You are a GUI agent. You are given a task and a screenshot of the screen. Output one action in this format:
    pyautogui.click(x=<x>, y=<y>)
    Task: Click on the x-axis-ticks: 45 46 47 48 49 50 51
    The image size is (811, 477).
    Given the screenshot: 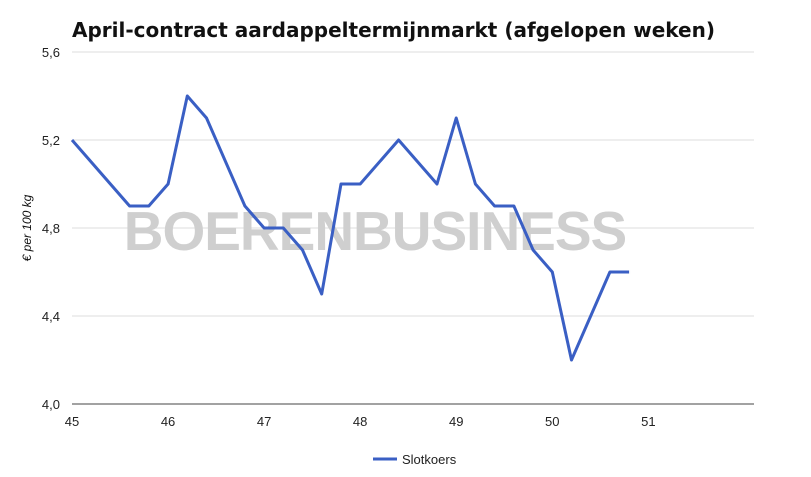 What is the action you would take?
    pyautogui.click(x=360, y=421)
    